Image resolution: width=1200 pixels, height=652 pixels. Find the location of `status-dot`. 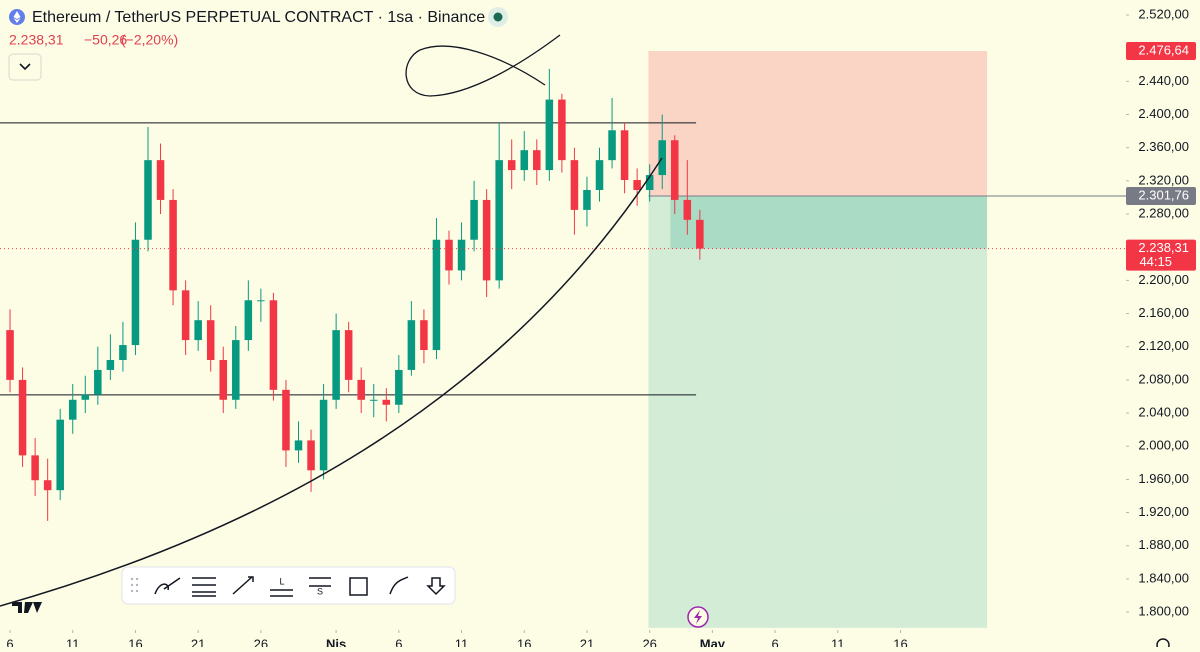

status-dot is located at coordinates (498, 17).